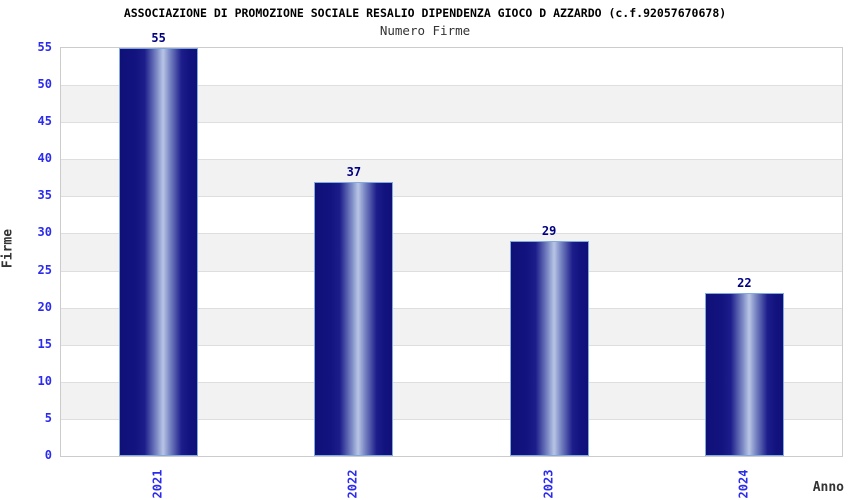 The height and width of the screenshot is (500, 850). Describe the element at coordinates (44, 158) in the screenshot. I see `y-tick-label: 40` at that location.